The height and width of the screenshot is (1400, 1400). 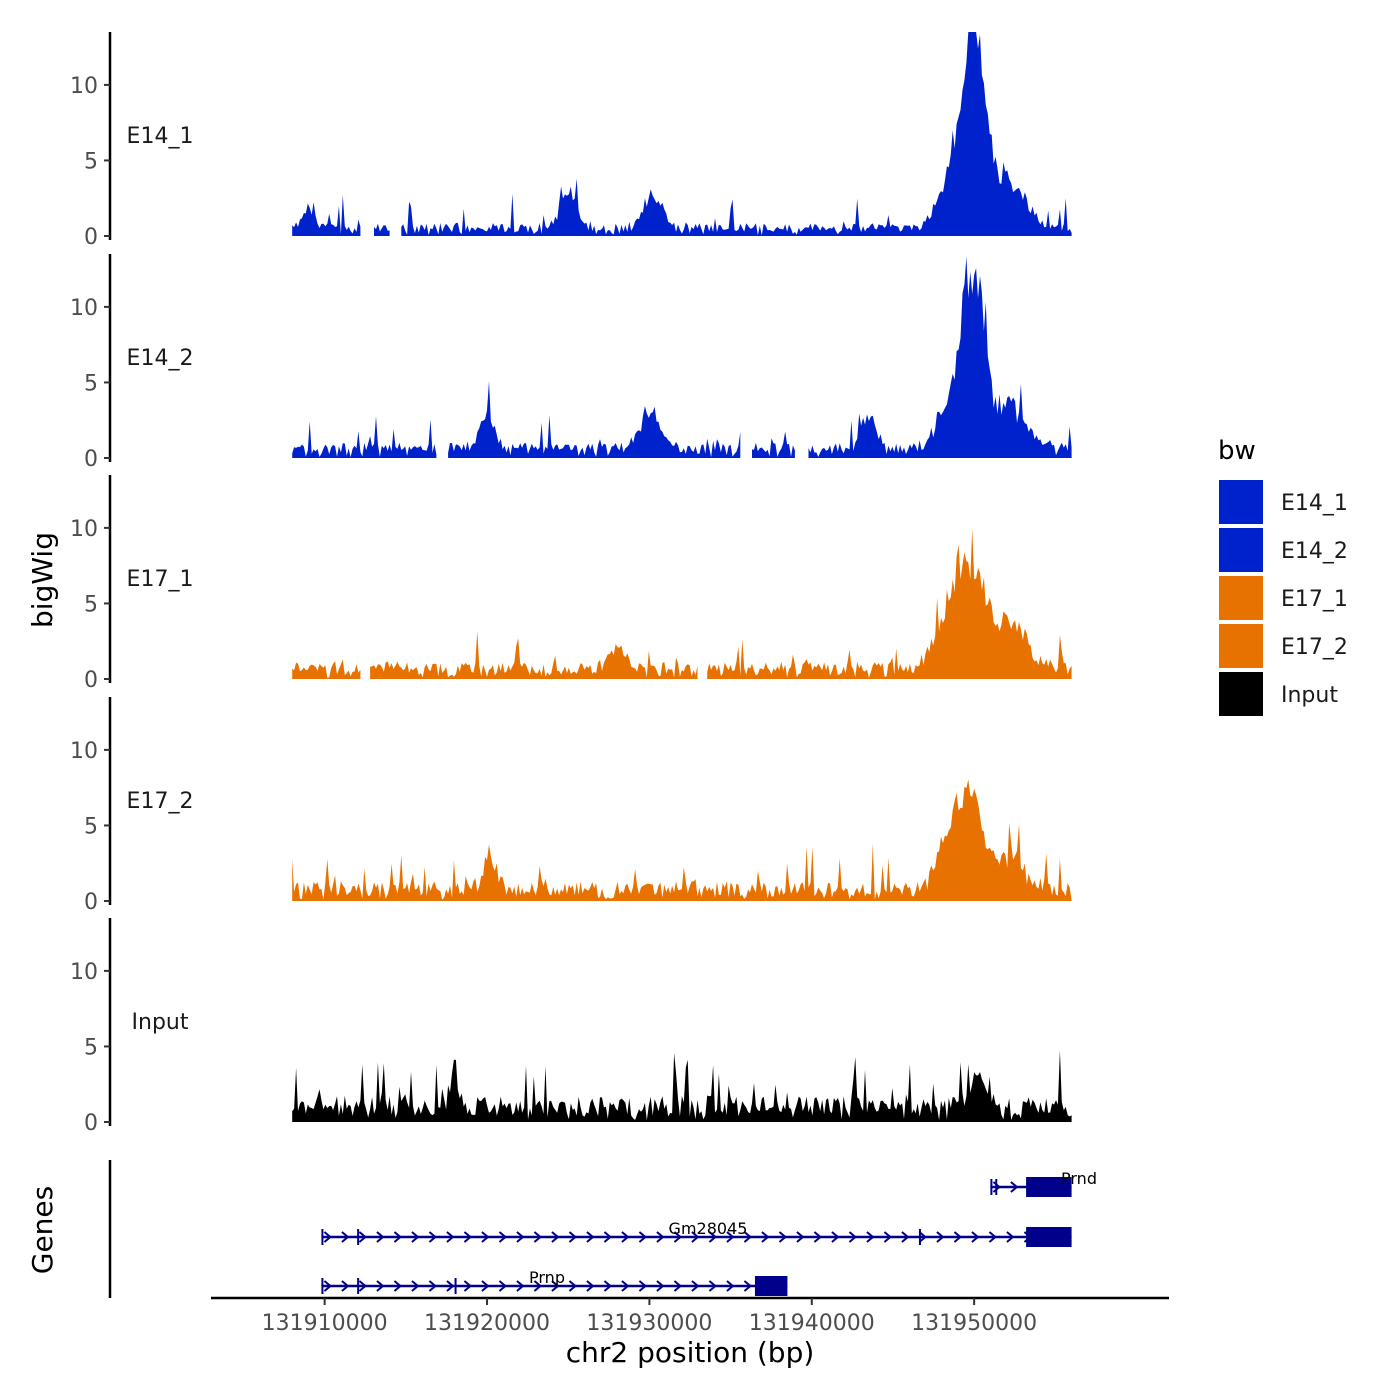 What do you see at coordinates (91, 680) in the screenshot?
I see `y-tick-label-E17_1-0: 0` at bounding box center [91, 680].